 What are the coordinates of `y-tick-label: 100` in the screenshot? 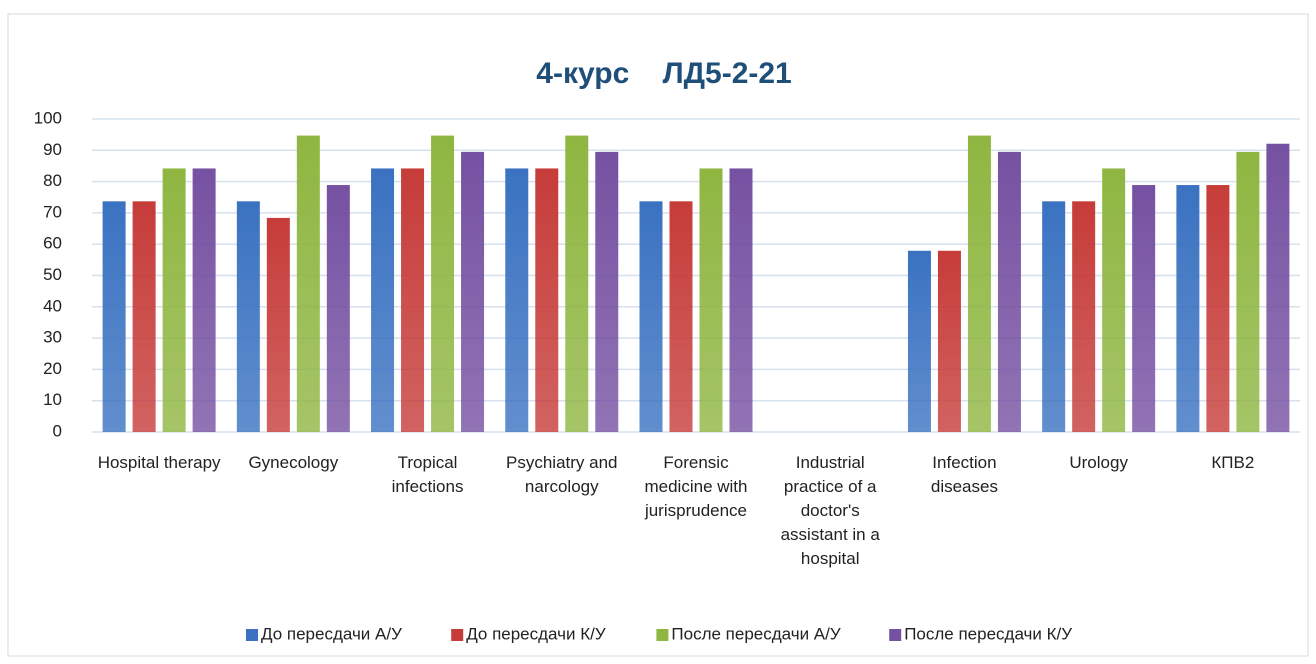 It's located at (48, 117).